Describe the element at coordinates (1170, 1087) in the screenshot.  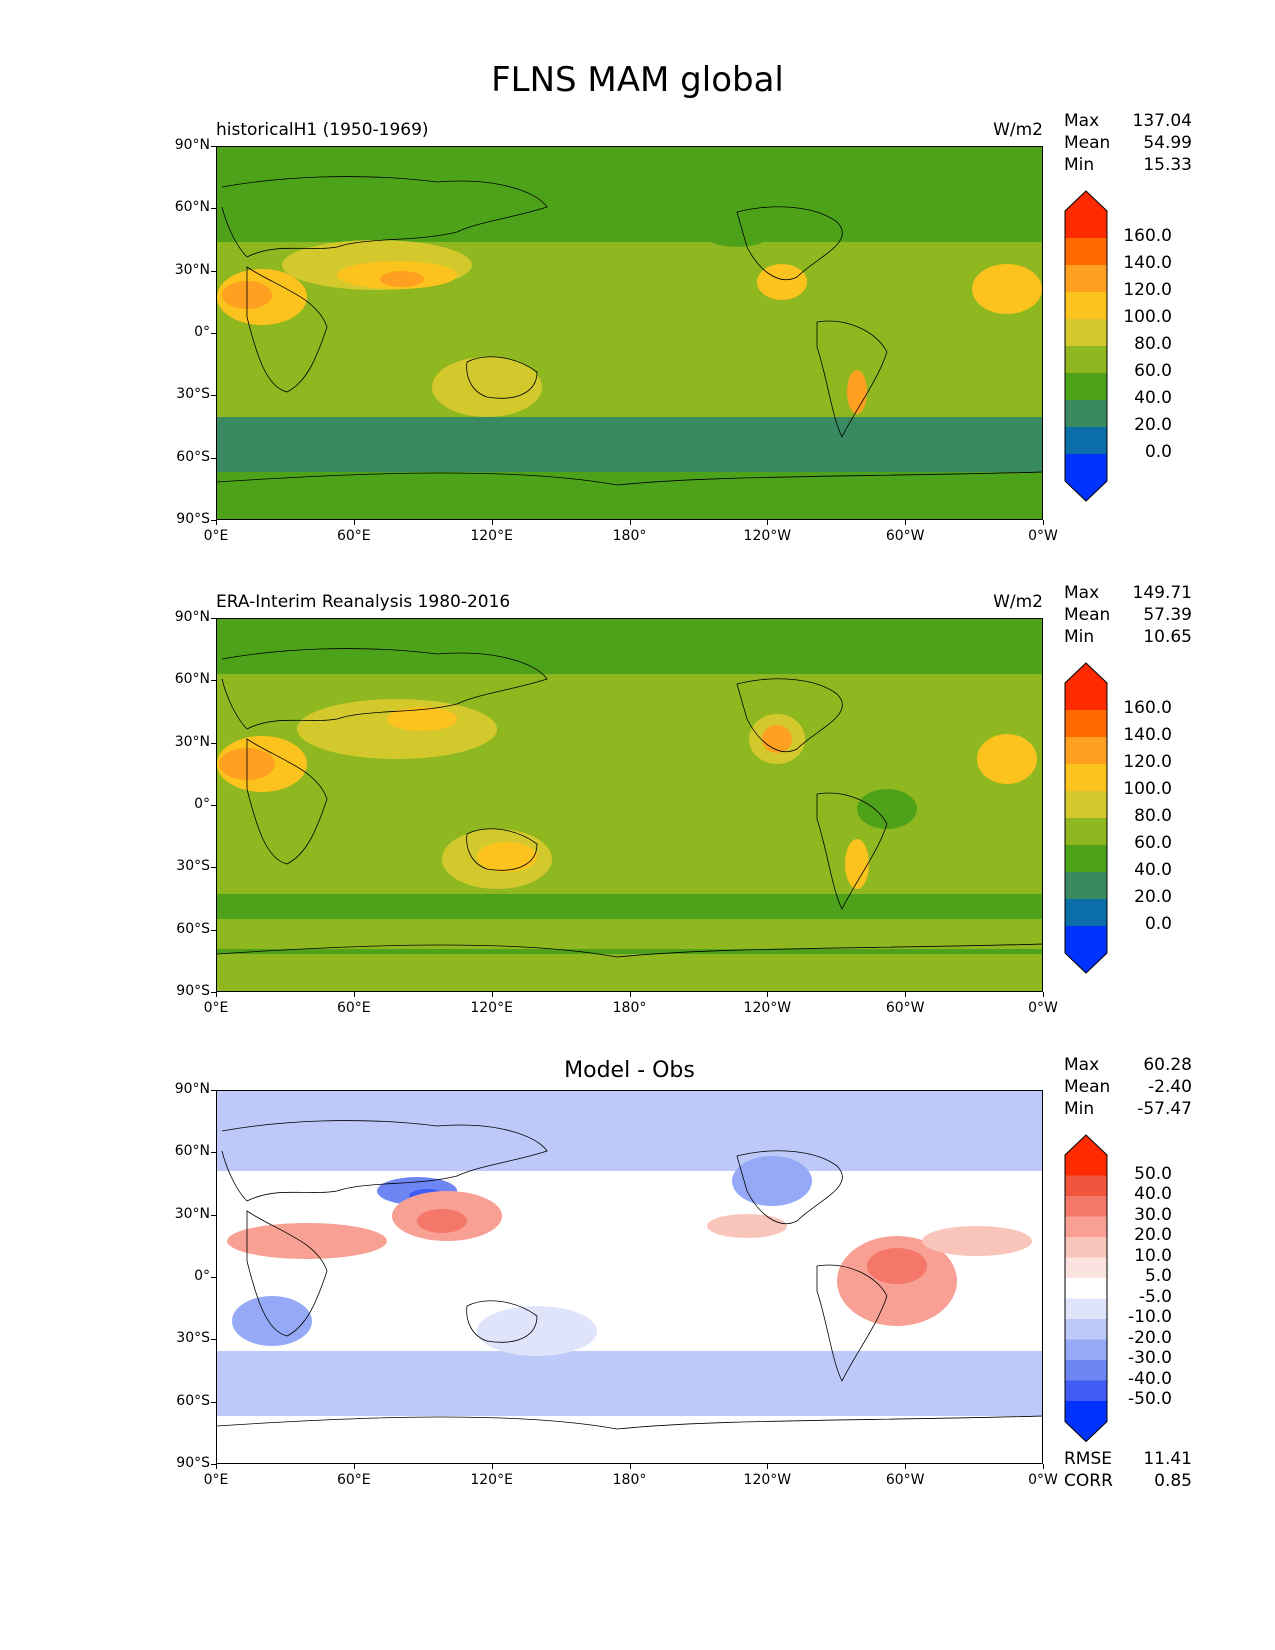
I see `stat-mean: -2.40` at that location.